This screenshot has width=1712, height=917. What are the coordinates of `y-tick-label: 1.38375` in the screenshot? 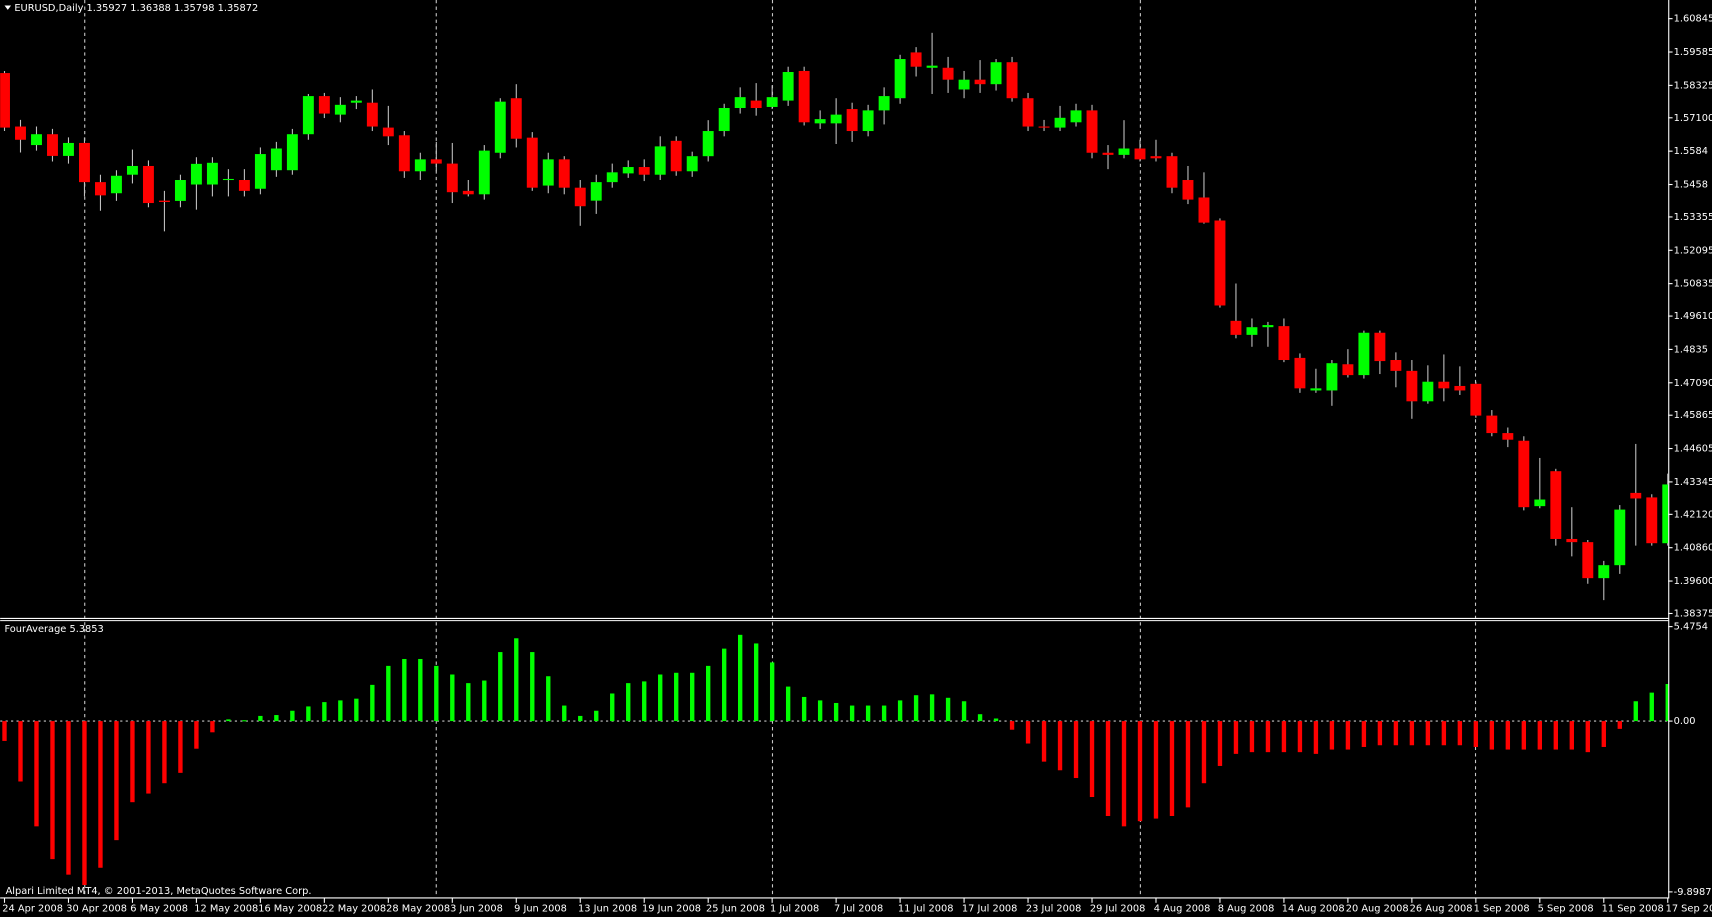 It's located at (1693, 613).